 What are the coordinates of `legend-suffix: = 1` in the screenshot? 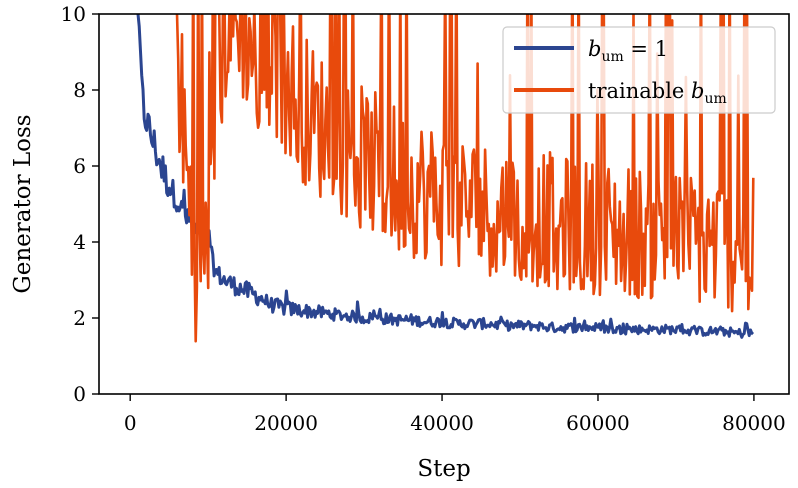 It's located at (646, 49).